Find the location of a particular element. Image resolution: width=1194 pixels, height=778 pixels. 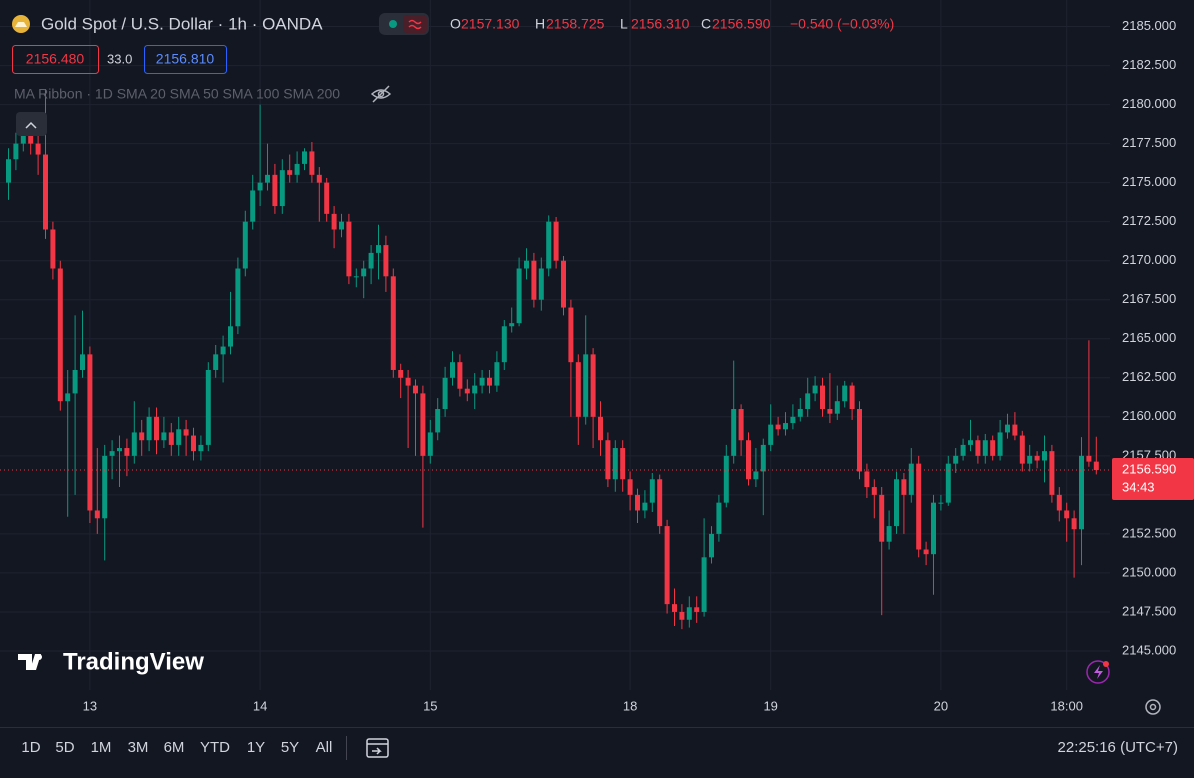

range-button: YTD is located at coordinates (215, 747).